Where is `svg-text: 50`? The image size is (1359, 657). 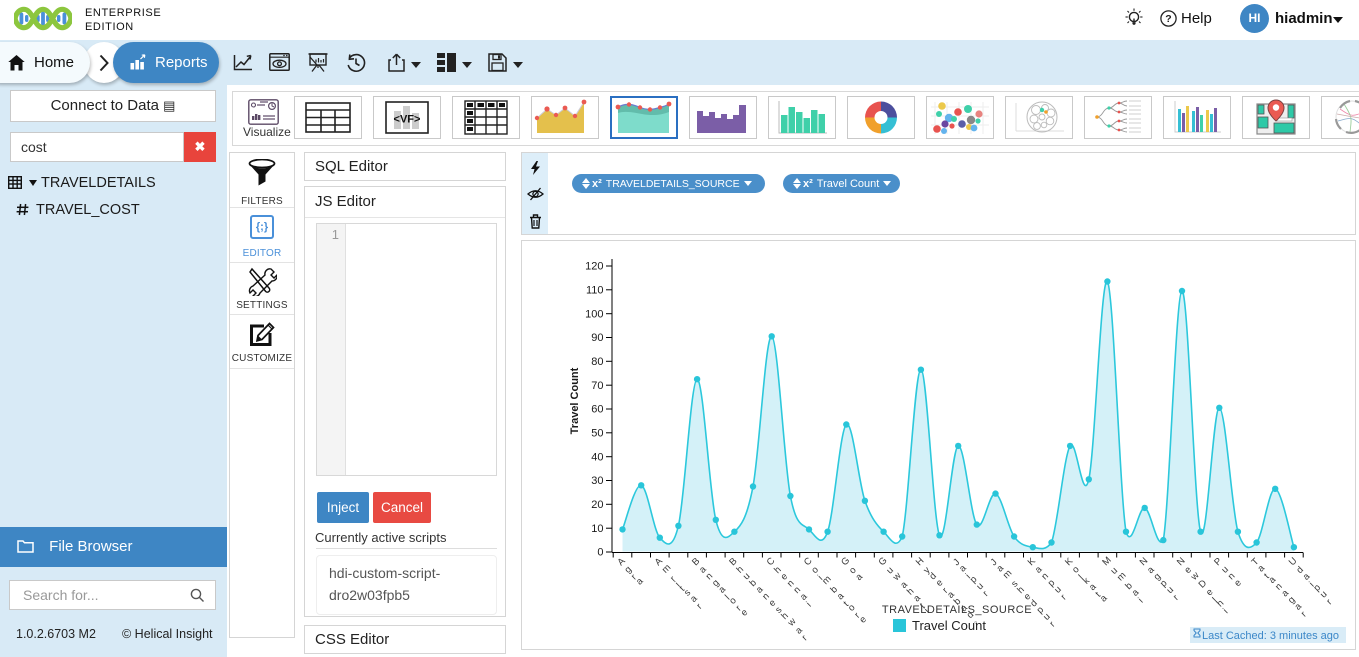 svg-text: 50 is located at coordinates (597, 433).